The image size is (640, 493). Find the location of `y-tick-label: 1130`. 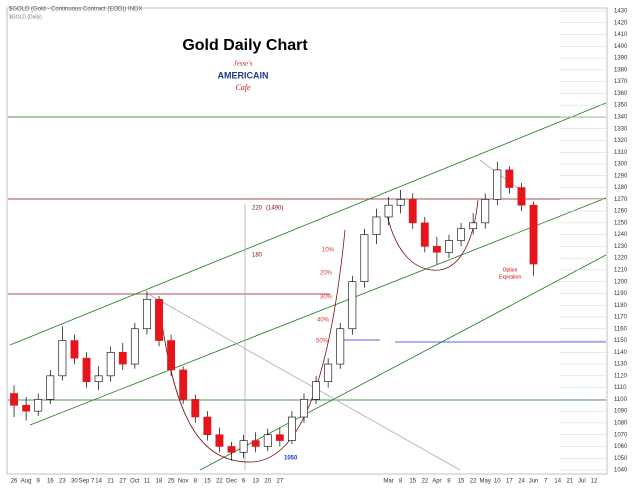

y-tick-label: 1130 is located at coordinates (621, 365).